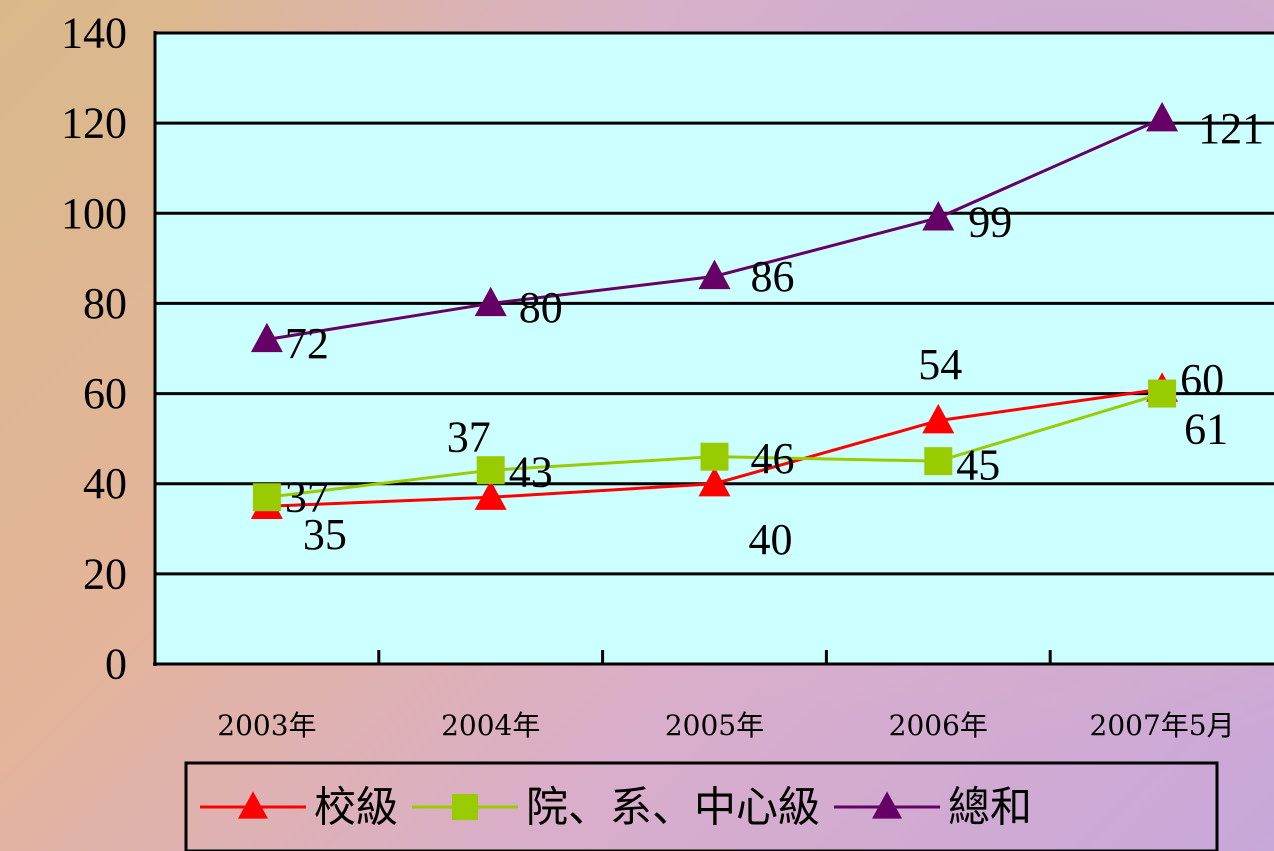 The image size is (1274, 851). What do you see at coordinates (1162, 725) in the screenshot?
I see `x-tick-label: 2007年5月` at bounding box center [1162, 725].